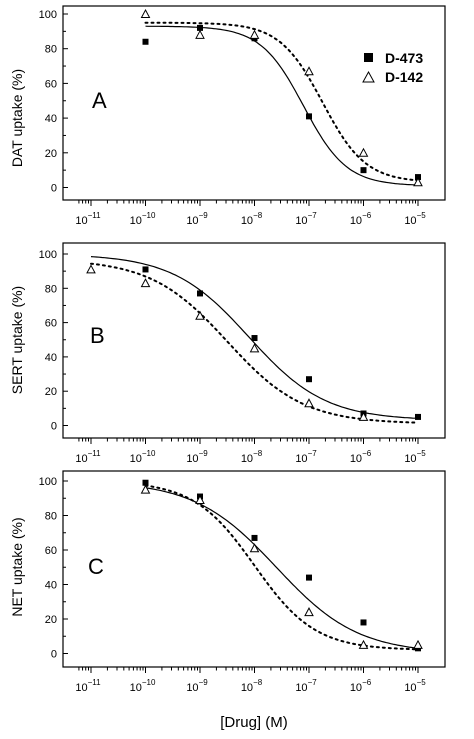  I want to click on legend-label-d473: D-473, so click(404, 58).